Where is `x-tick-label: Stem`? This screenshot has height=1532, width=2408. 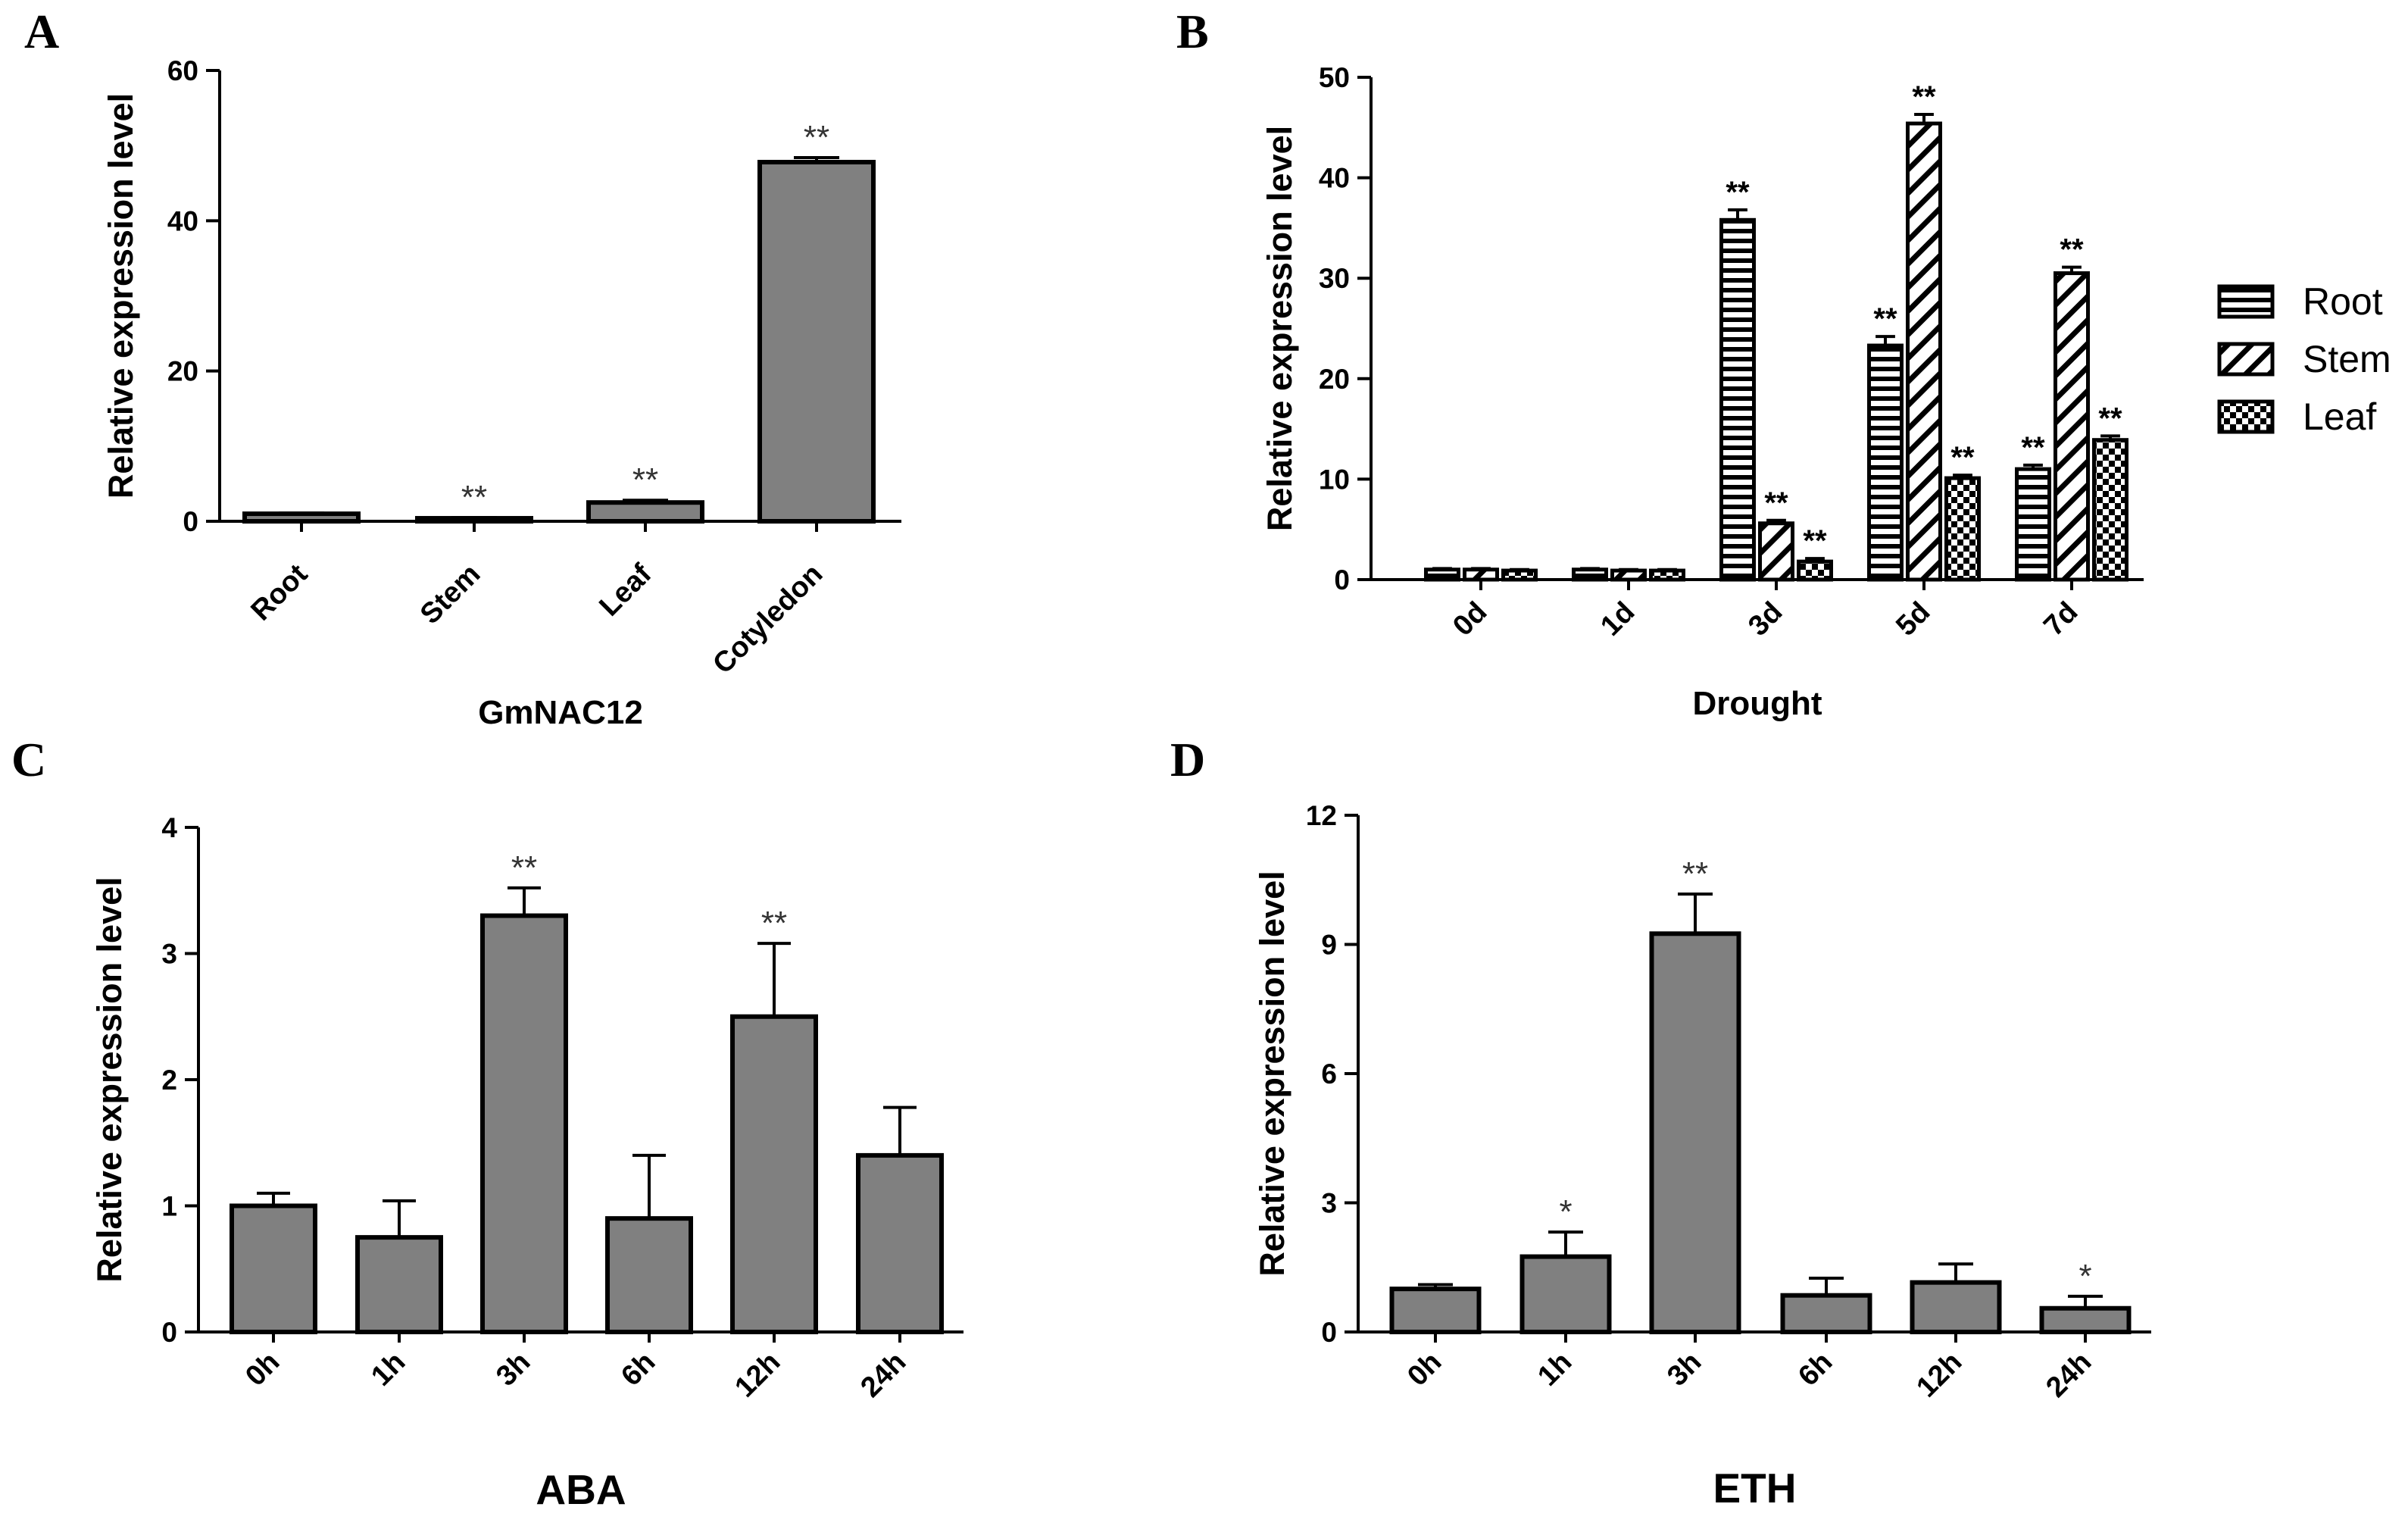 x-tick-label: Stem is located at coordinates (450, 594).